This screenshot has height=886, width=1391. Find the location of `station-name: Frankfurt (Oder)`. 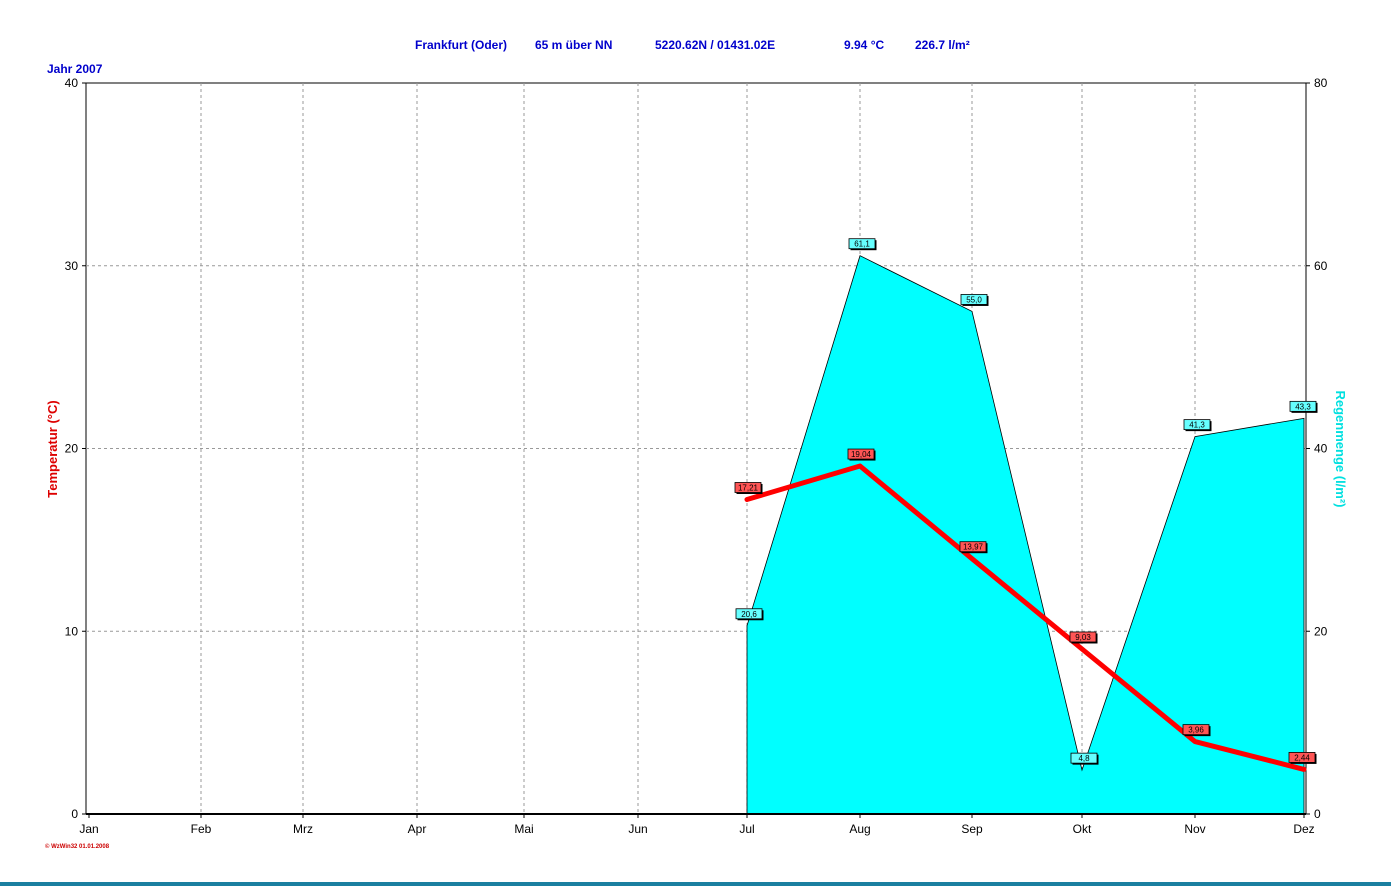

station-name: Frankfurt (Oder) is located at coordinates (461, 45).